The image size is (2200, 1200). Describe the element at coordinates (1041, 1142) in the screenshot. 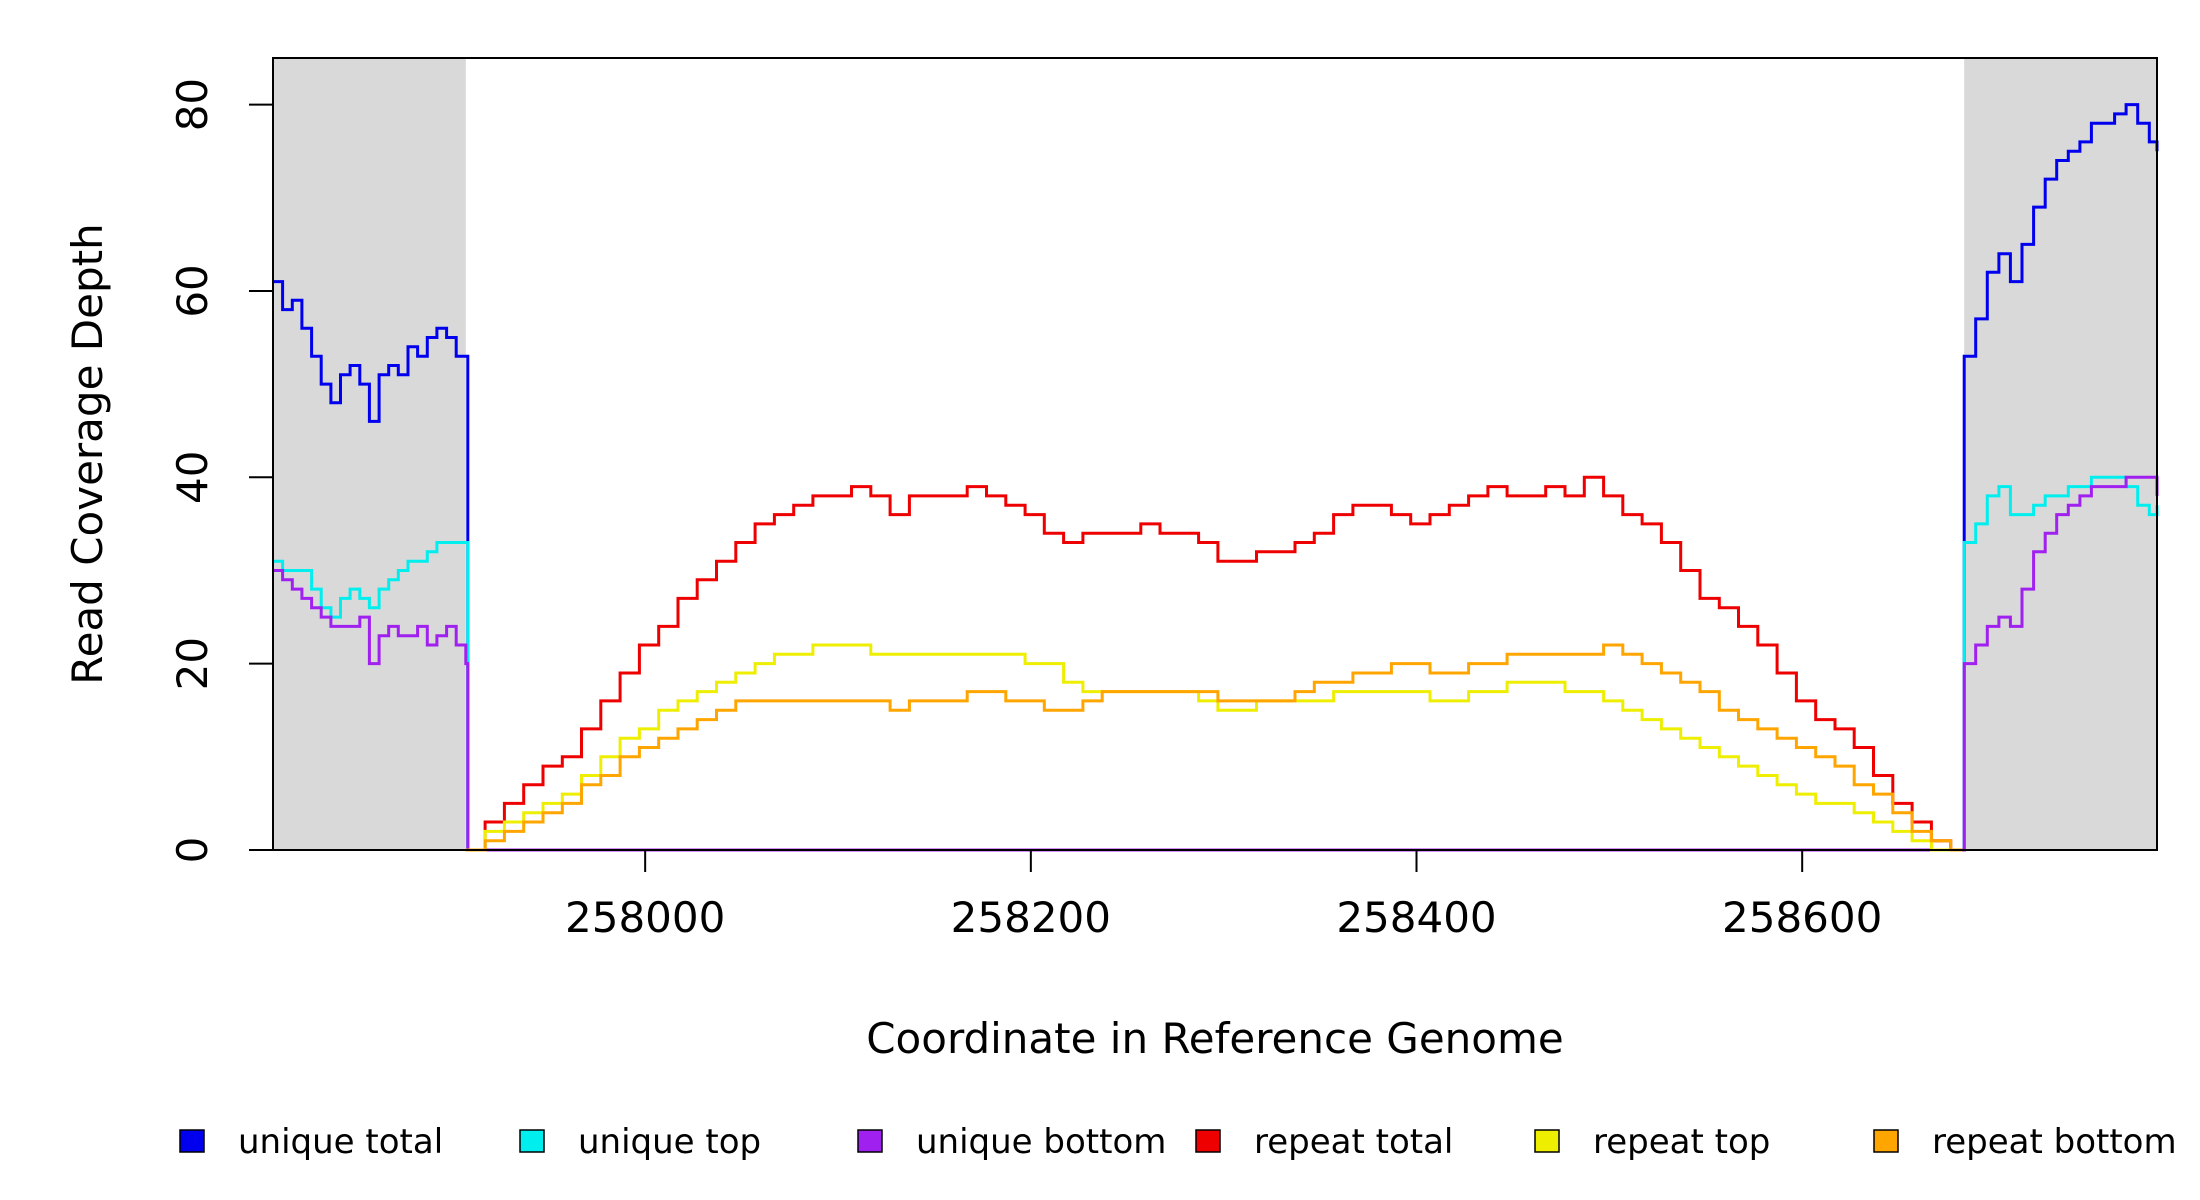

I see `legend-label: unique bottom` at that location.